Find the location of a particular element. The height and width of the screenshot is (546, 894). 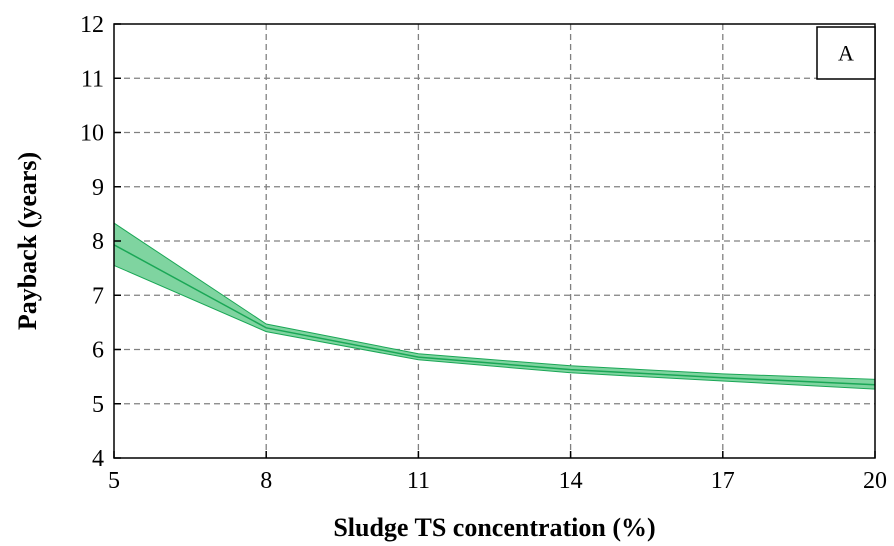

panel-label-frame is located at coordinates (846, 53).